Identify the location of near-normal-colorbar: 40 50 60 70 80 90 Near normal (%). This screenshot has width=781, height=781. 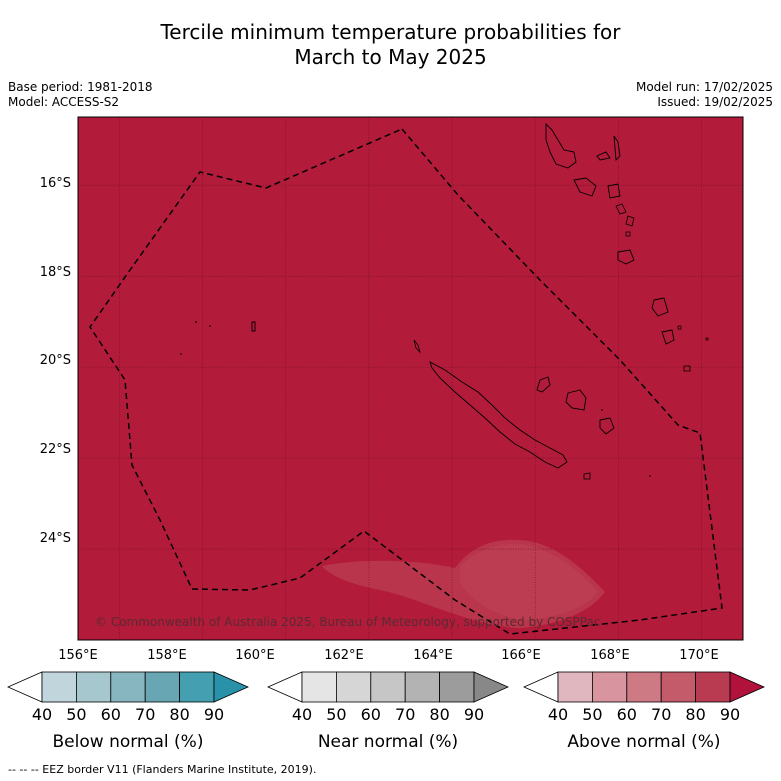
(388, 711).